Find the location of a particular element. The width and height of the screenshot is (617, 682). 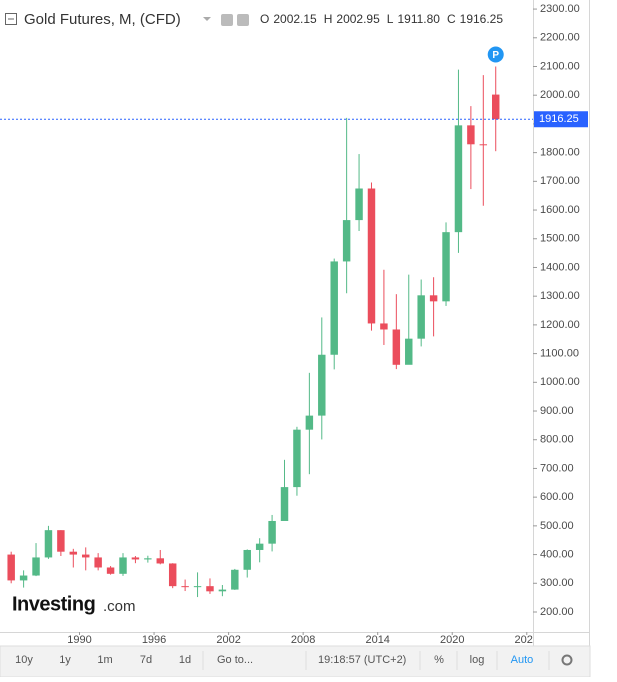

ohlc-name: C is located at coordinates (451, 19).